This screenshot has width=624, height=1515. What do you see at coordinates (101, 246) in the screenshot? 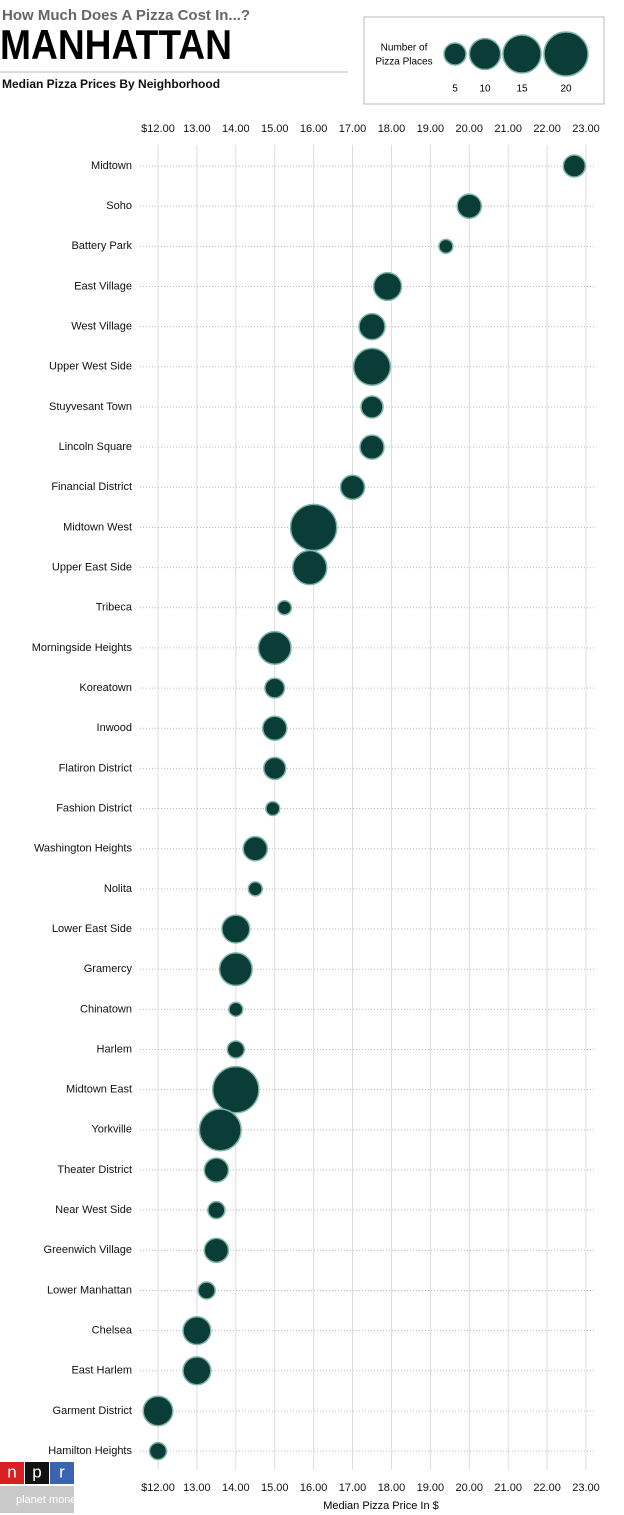
I see `y-tick-label: Battery Park` at bounding box center [101, 246].